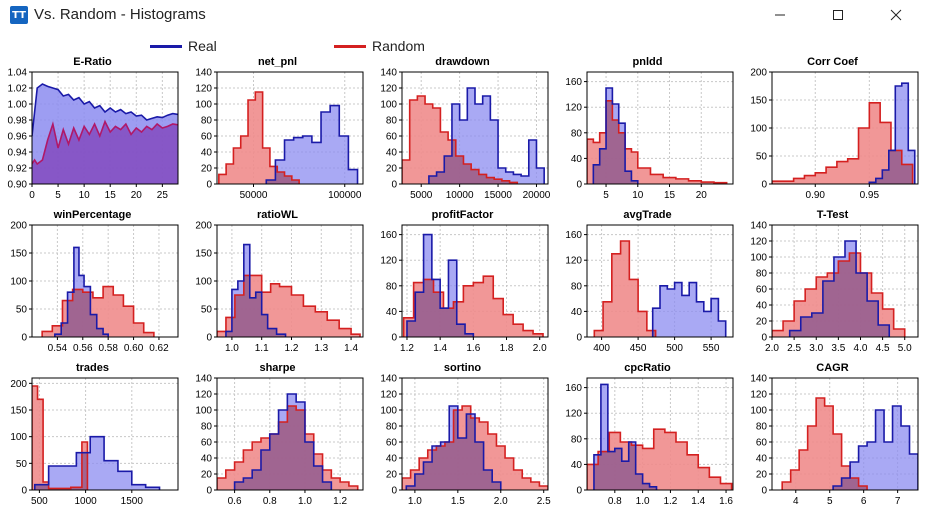 The image size is (925, 520). What do you see at coordinates (388, 379) in the screenshot?
I see `y-tick-label: 140` at bounding box center [388, 379].